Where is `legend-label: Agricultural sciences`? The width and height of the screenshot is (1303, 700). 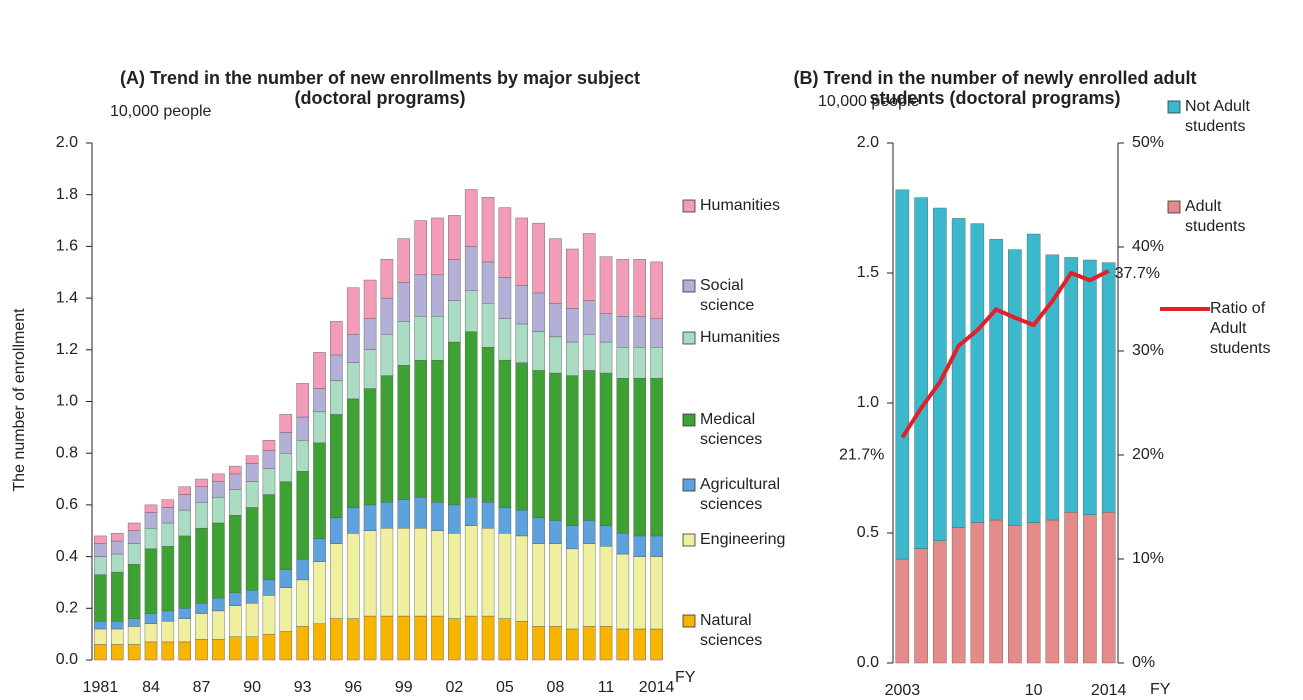
legend-label: Agricultural sciences is located at coordinates (740, 494).